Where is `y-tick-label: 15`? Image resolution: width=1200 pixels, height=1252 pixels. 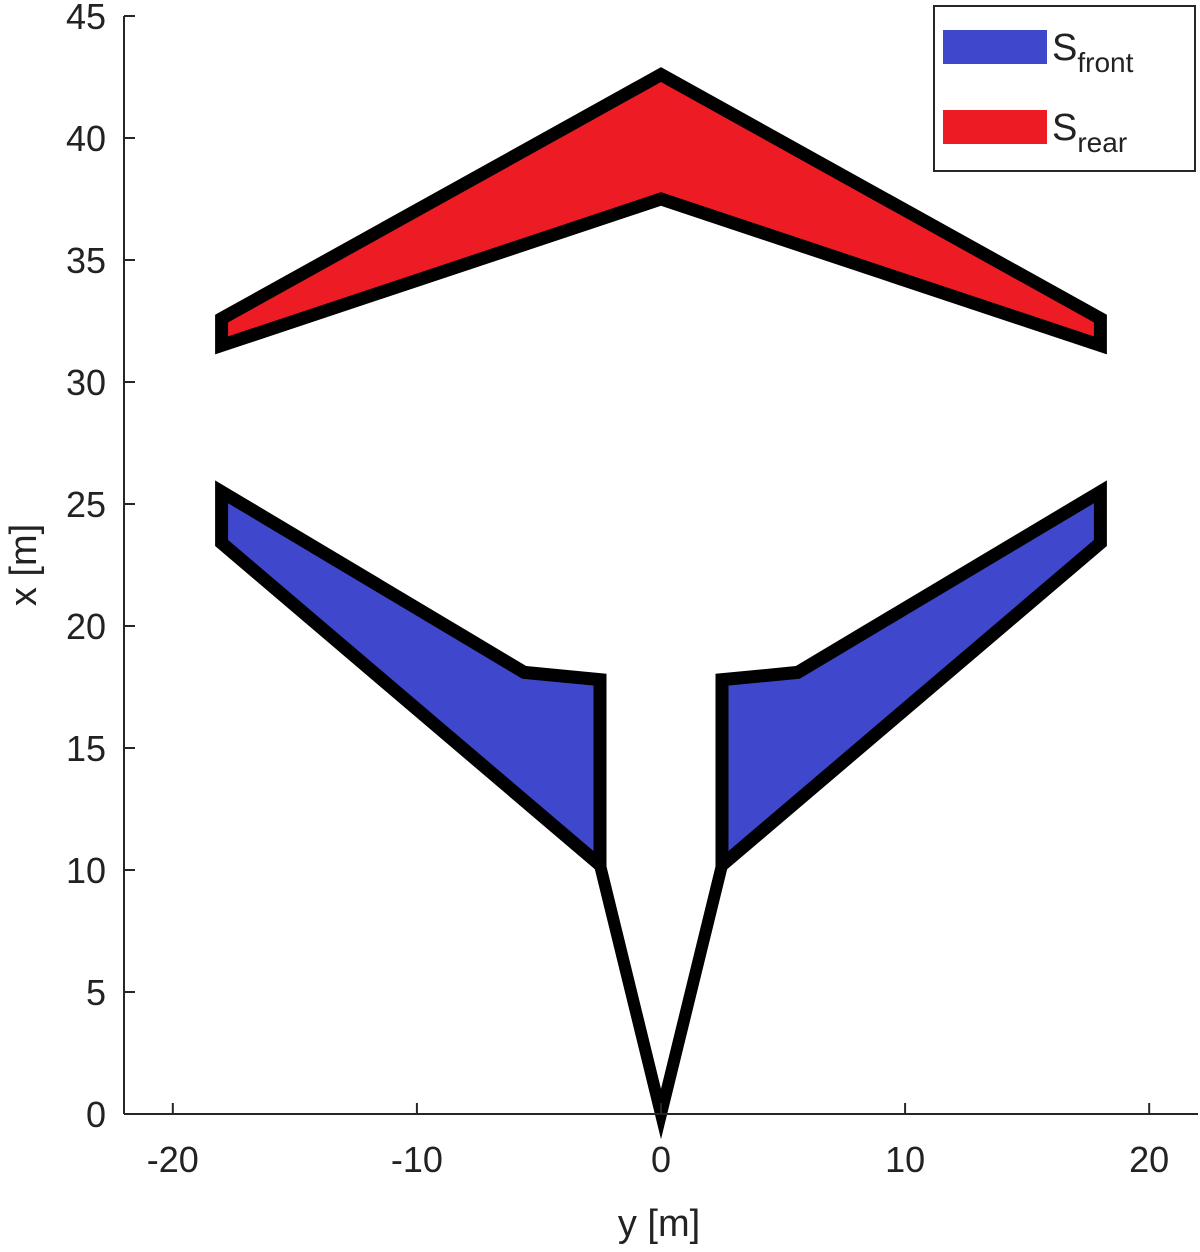
y-tick-label: 15 is located at coordinates (86, 748).